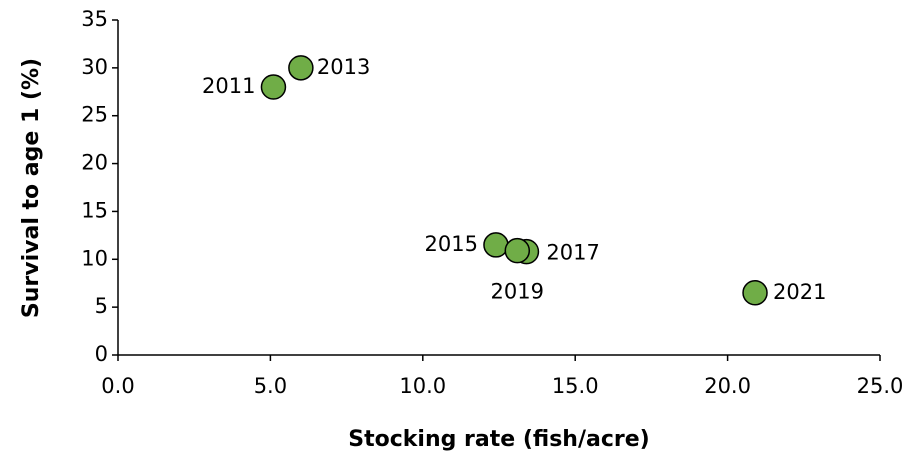 Image resolution: width=907 pixels, height=461 pixels. I want to click on y-tick-label: 0, so click(101, 354).